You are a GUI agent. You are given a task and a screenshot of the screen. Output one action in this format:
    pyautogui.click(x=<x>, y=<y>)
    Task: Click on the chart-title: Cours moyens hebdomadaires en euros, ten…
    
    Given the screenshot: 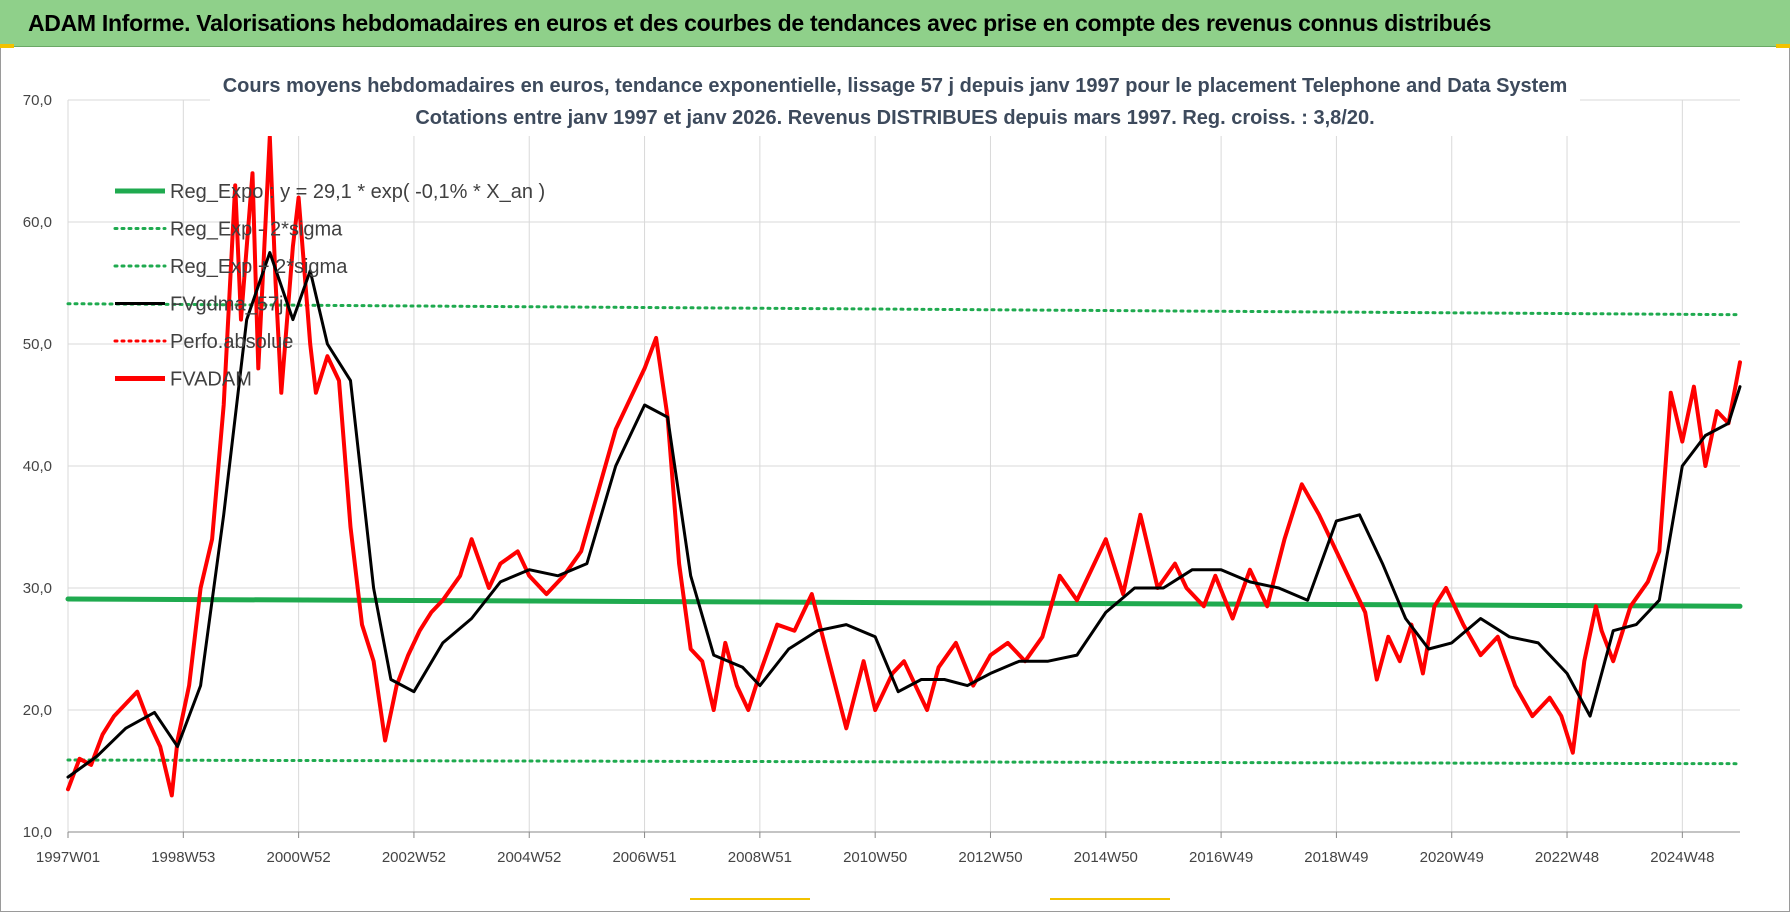 What is the action you would take?
    pyautogui.click(x=895, y=86)
    